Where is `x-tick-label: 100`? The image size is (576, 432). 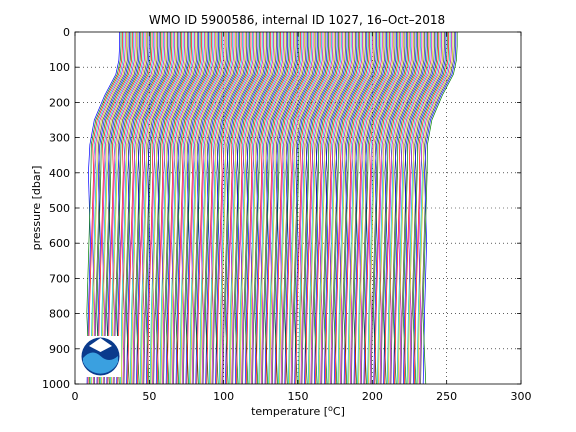
x-tick-label: 100 is located at coordinates (223, 396).